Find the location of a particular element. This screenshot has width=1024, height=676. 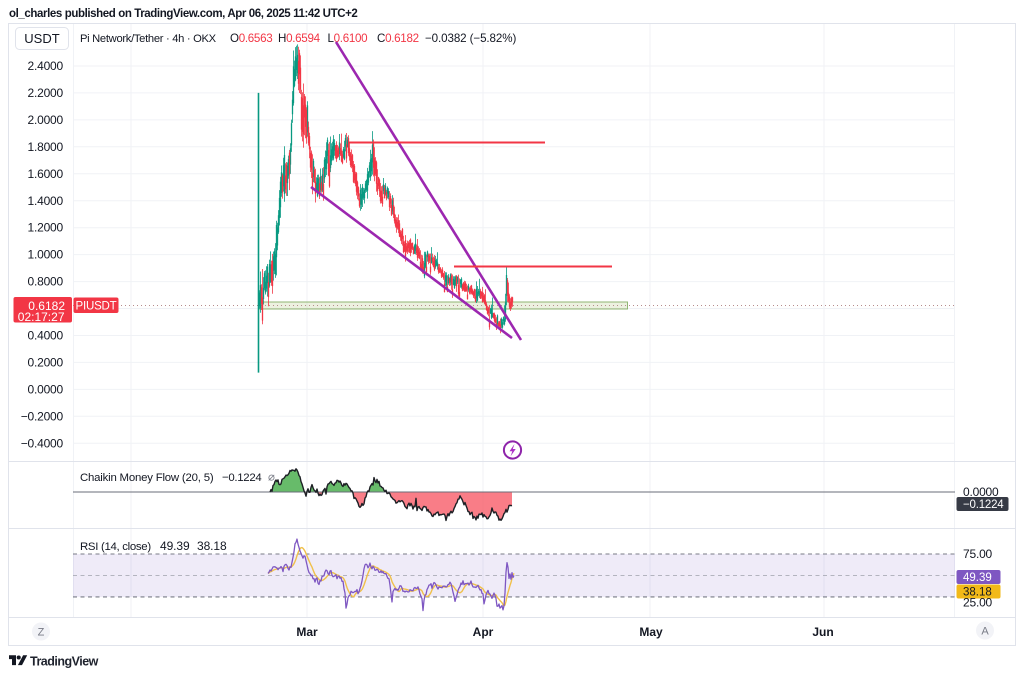

svg-text: 0.2000 is located at coordinates (45, 362).